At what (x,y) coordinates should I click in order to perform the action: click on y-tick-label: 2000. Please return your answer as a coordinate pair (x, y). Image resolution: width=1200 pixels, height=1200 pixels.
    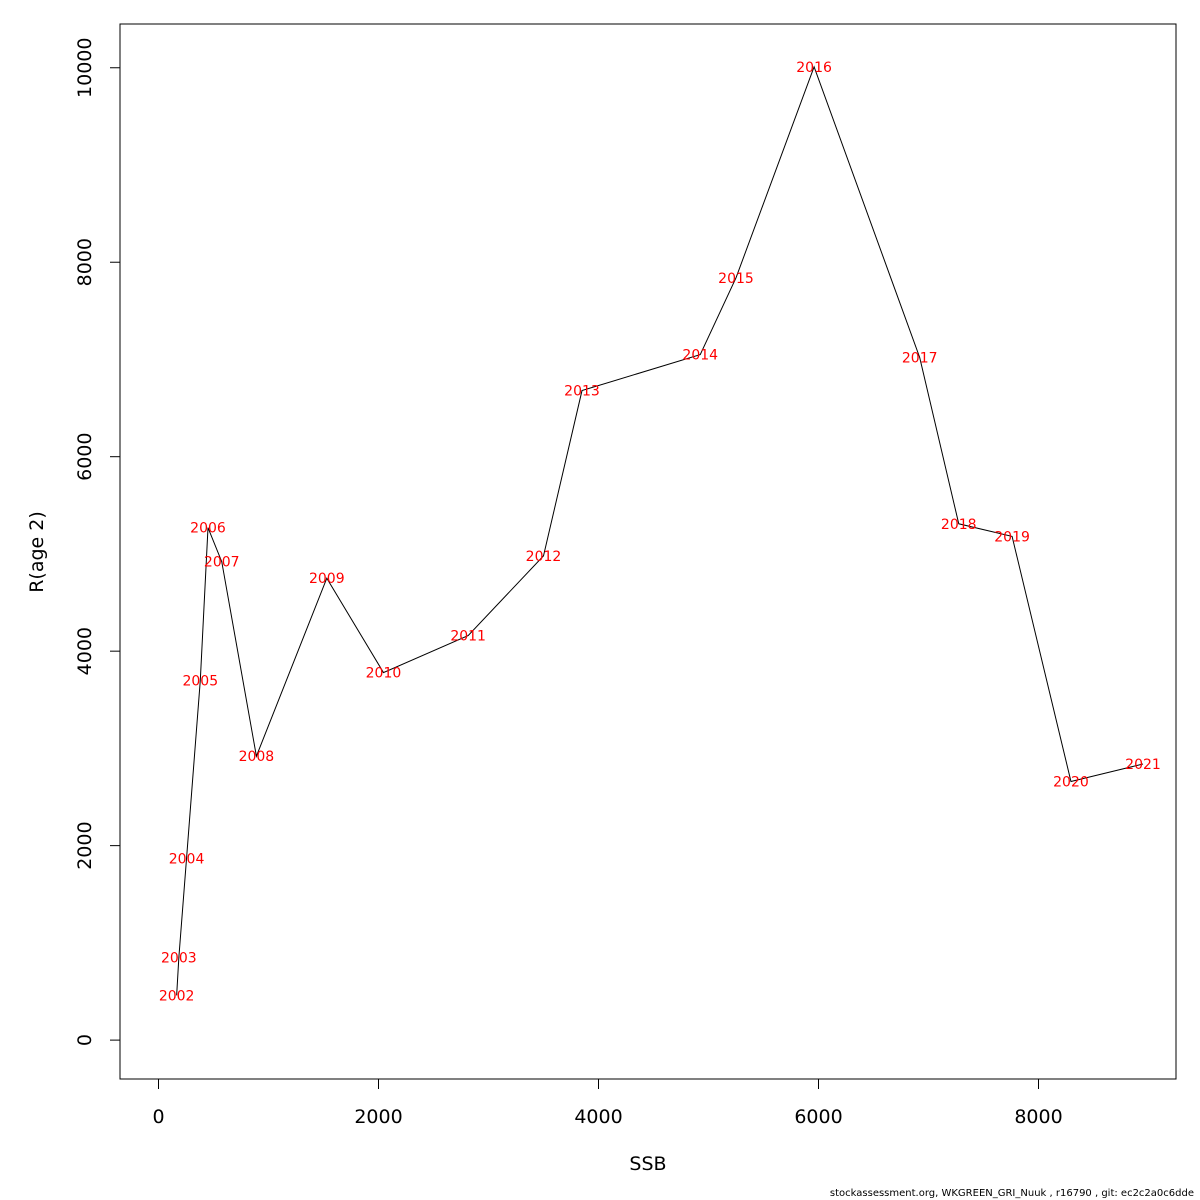
    Looking at the image, I should click on (85, 845).